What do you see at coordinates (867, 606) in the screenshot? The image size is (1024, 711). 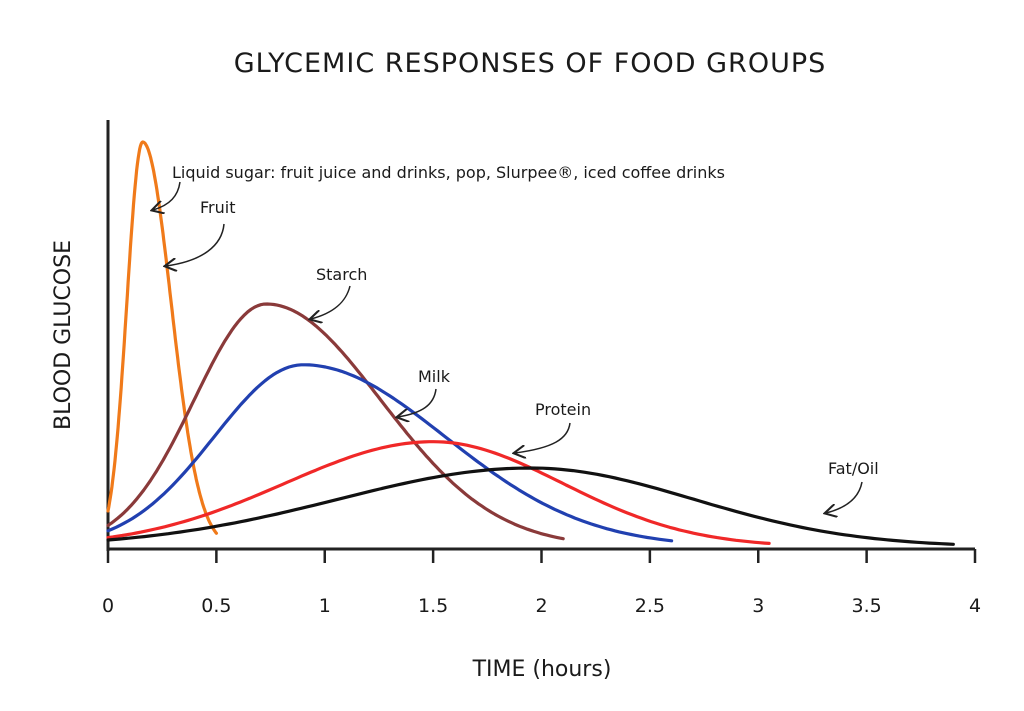 I see `x-tick-label: 3.5` at bounding box center [867, 606].